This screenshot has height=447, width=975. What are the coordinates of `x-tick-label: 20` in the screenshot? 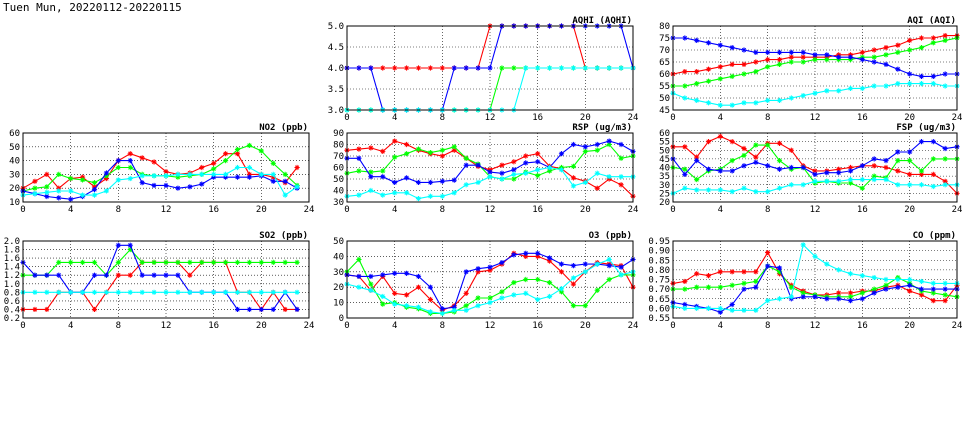 It's located at (261, 210).